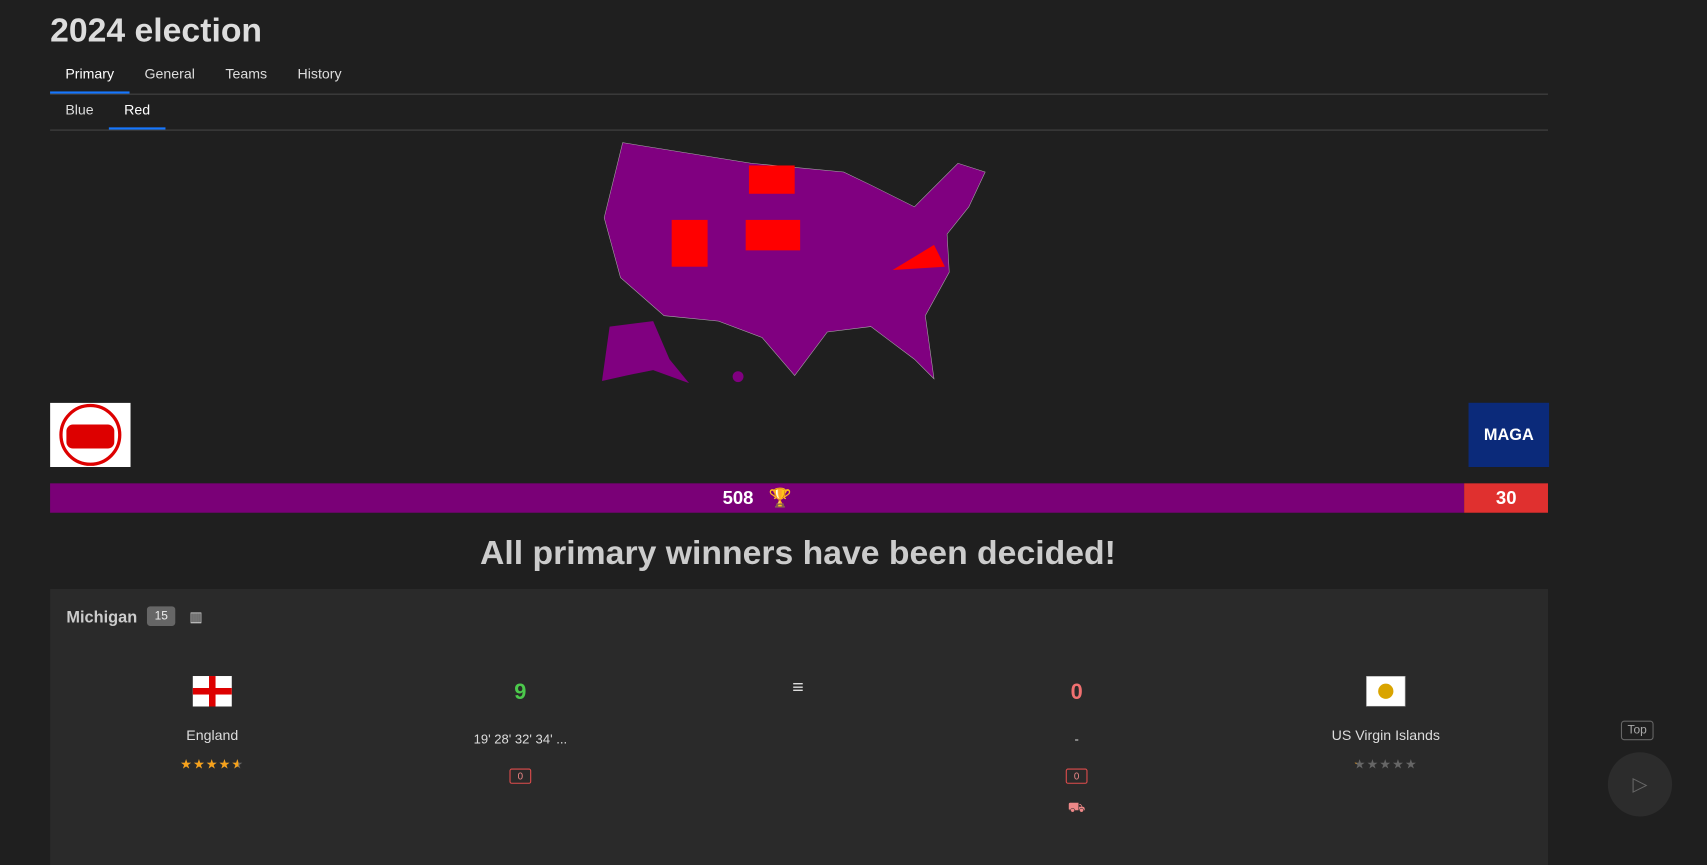 The image size is (1707, 865). What do you see at coordinates (798, 687) in the screenshot?
I see `menu-icon: ≡` at bounding box center [798, 687].